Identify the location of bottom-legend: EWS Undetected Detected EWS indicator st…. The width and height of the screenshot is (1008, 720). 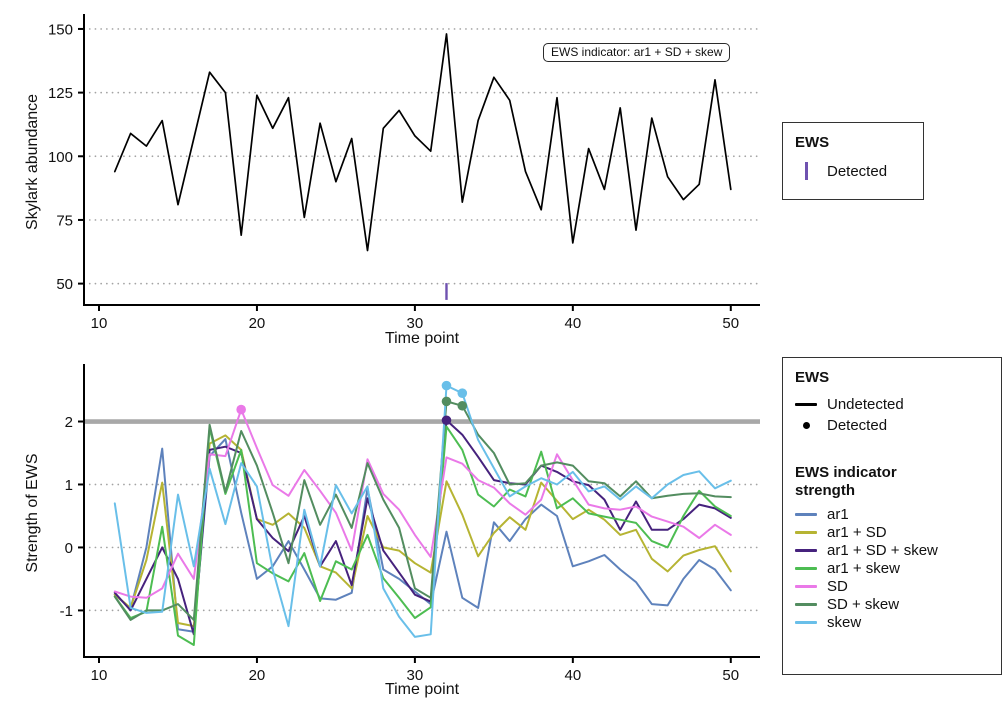
(892, 516).